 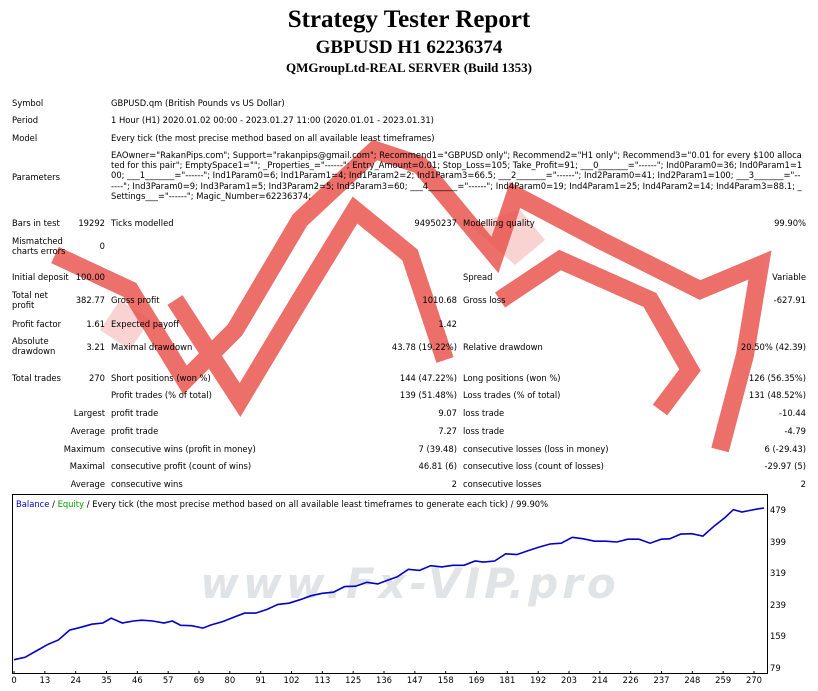 What do you see at coordinates (692, 680) in the screenshot?
I see `x-tick-label: 248` at bounding box center [692, 680].